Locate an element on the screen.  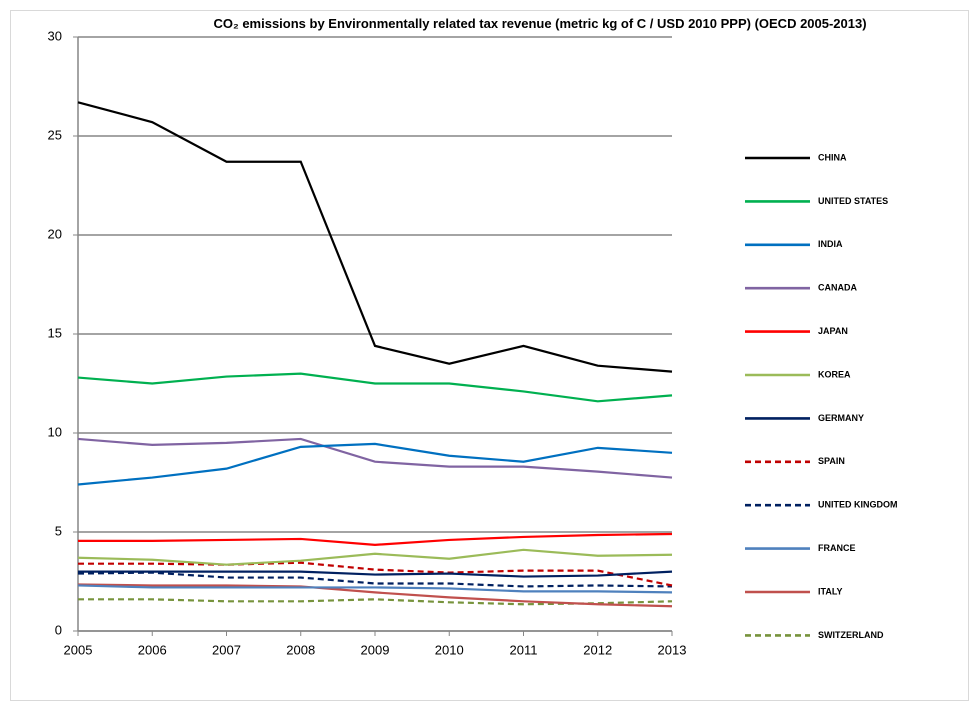
x-tick-label: 2008 is located at coordinates (300, 649).